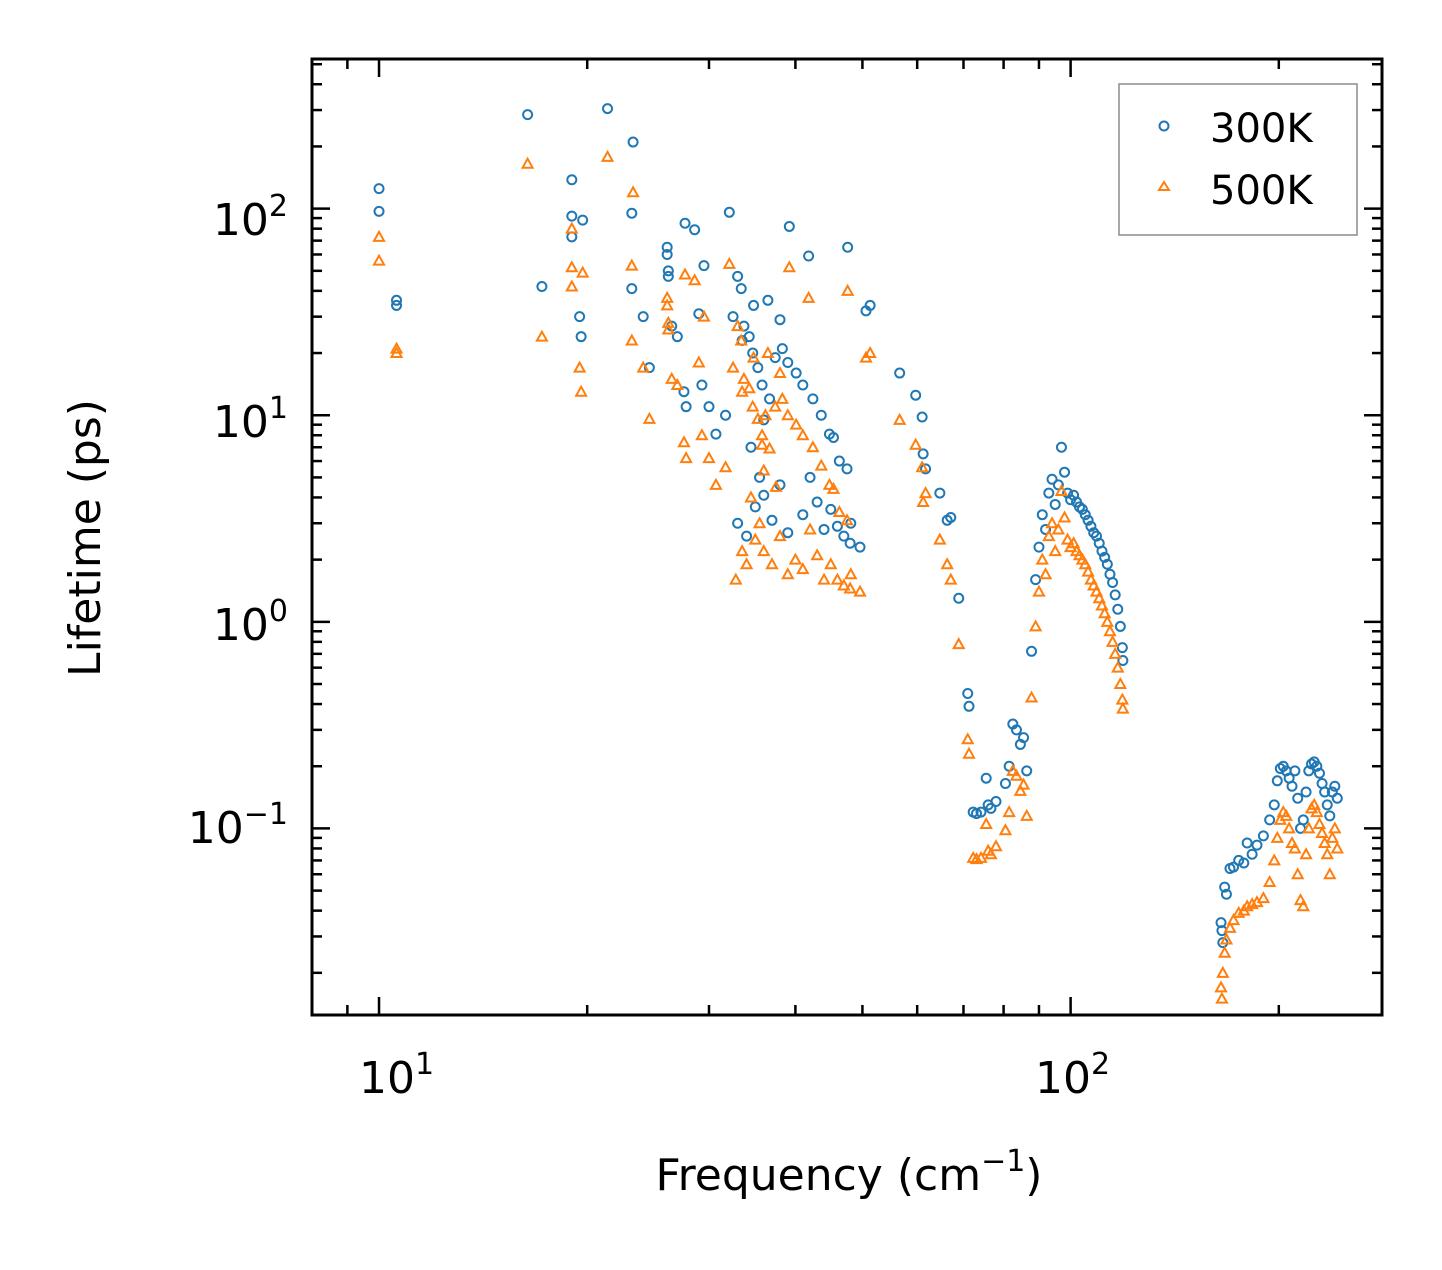  What do you see at coordinates (849, 1172) in the screenshot?
I see `x-axis-label: Frequency (cm−1)` at bounding box center [849, 1172].